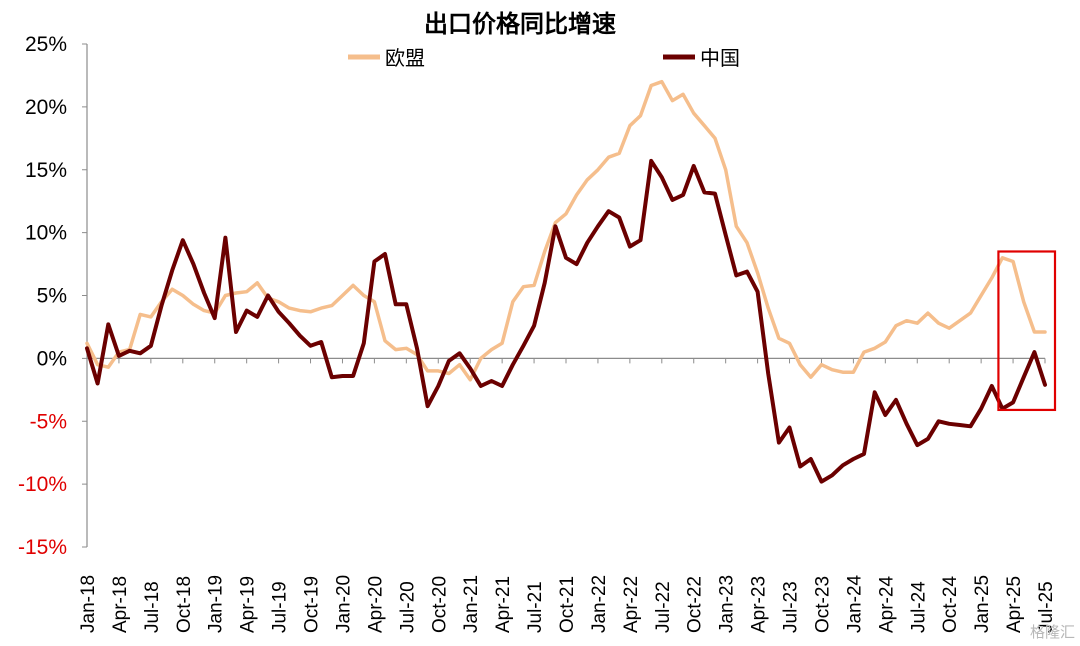  What do you see at coordinates (52, 296) in the screenshot?
I see `y-tick-label: 5%` at bounding box center [52, 296].